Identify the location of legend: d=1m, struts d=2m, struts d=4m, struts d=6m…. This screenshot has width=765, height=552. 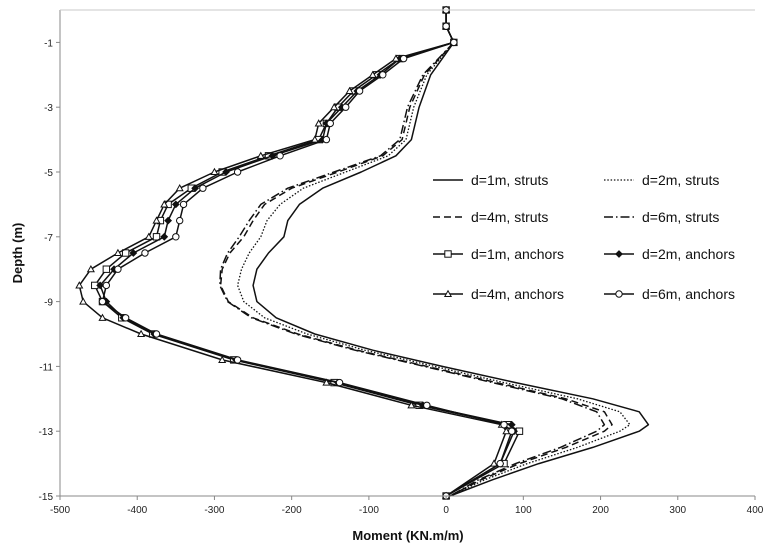
(584, 237).